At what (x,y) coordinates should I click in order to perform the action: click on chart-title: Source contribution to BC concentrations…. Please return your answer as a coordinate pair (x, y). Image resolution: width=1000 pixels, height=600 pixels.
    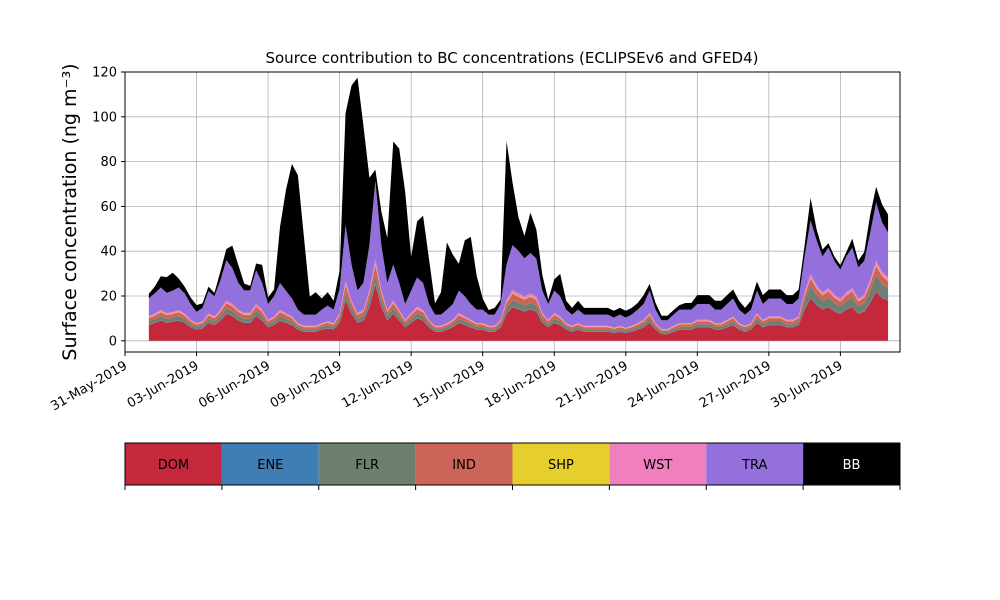
    Looking at the image, I should click on (511, 58).